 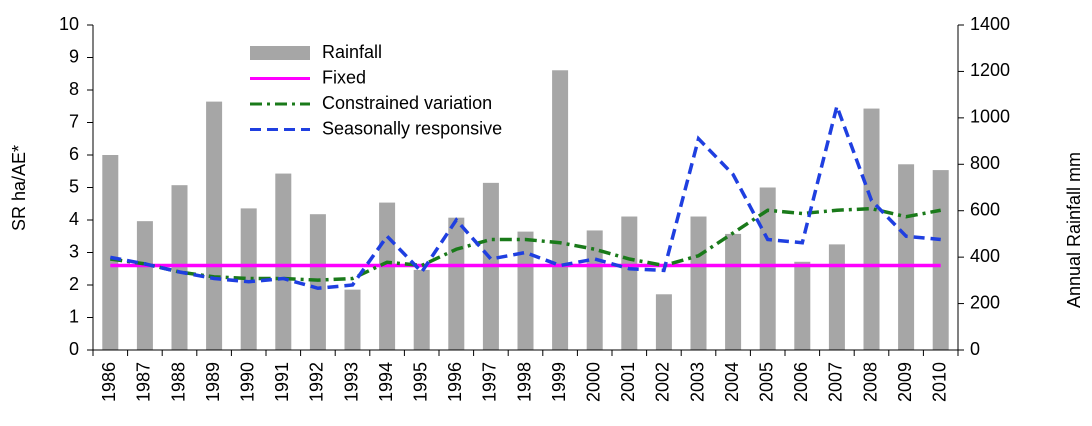 I want to click on x-tick-label: 1990, so click(x=247, y=382).